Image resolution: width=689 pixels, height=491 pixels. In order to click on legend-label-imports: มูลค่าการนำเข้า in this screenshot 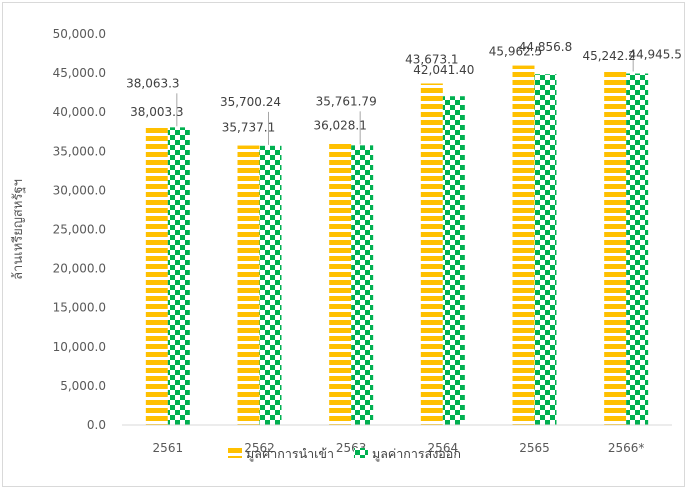, I will do `click(290, 454)`.